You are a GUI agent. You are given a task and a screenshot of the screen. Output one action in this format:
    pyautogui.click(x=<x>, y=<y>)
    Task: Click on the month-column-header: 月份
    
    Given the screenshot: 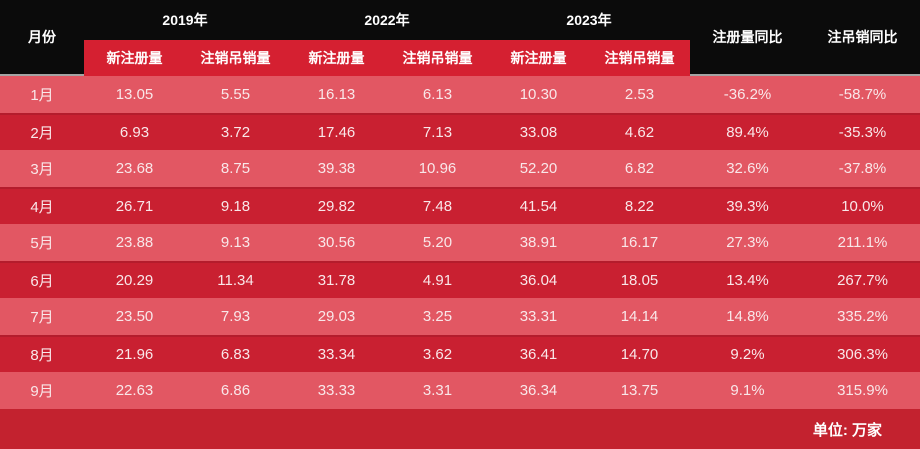 What is the action you would take?
    pyautogui.click(x=42, y=38)
    